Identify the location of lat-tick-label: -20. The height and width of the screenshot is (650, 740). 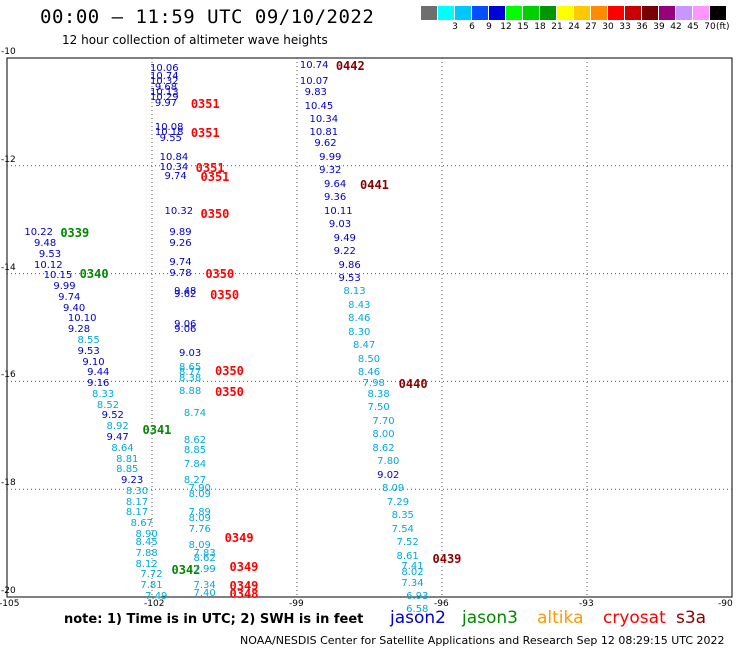
(8, 591).